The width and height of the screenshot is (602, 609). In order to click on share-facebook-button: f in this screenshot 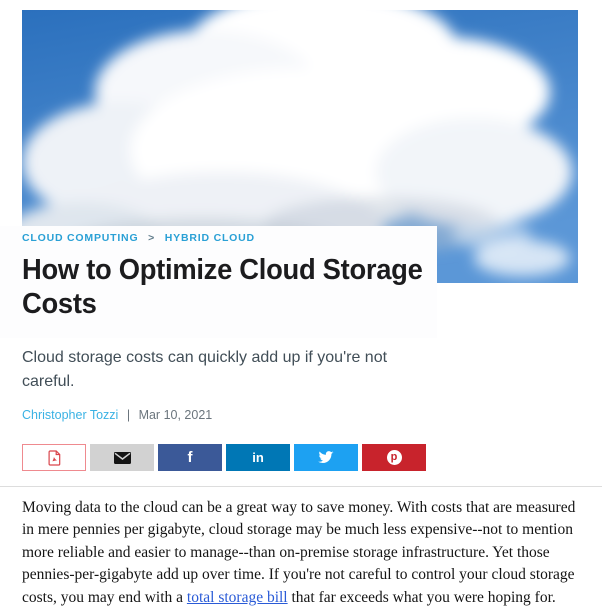, I will do `click(190, 457)`.